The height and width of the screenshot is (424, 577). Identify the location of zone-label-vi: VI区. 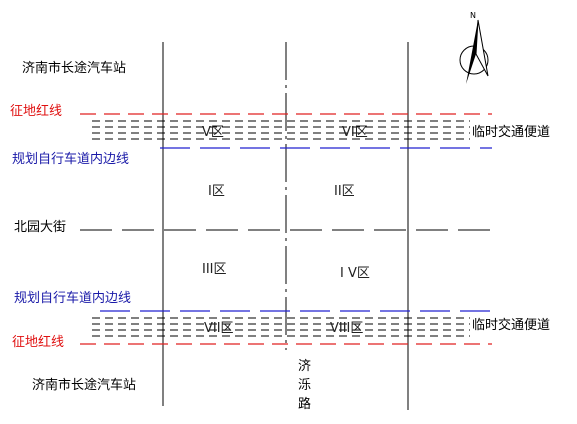
(355, 132).